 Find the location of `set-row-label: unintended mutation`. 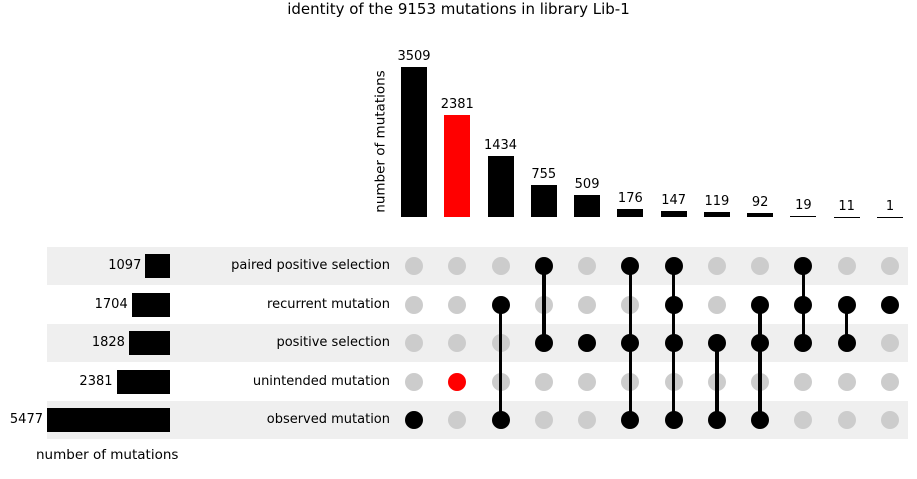

set-row-label: unintended mutation is located at coordinates (321, 381).